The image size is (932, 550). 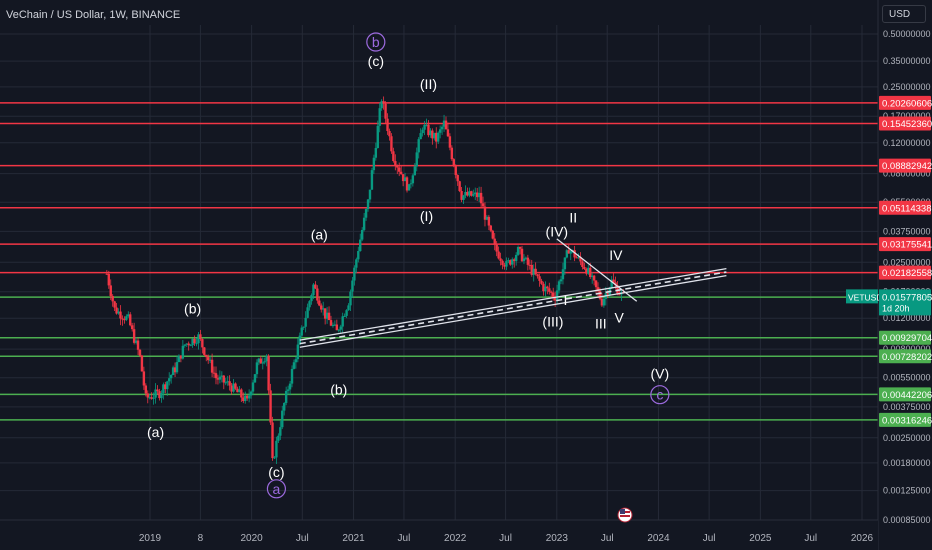 I want to click on price-tick-label: 0.00375000, so click(x=907, y=407).